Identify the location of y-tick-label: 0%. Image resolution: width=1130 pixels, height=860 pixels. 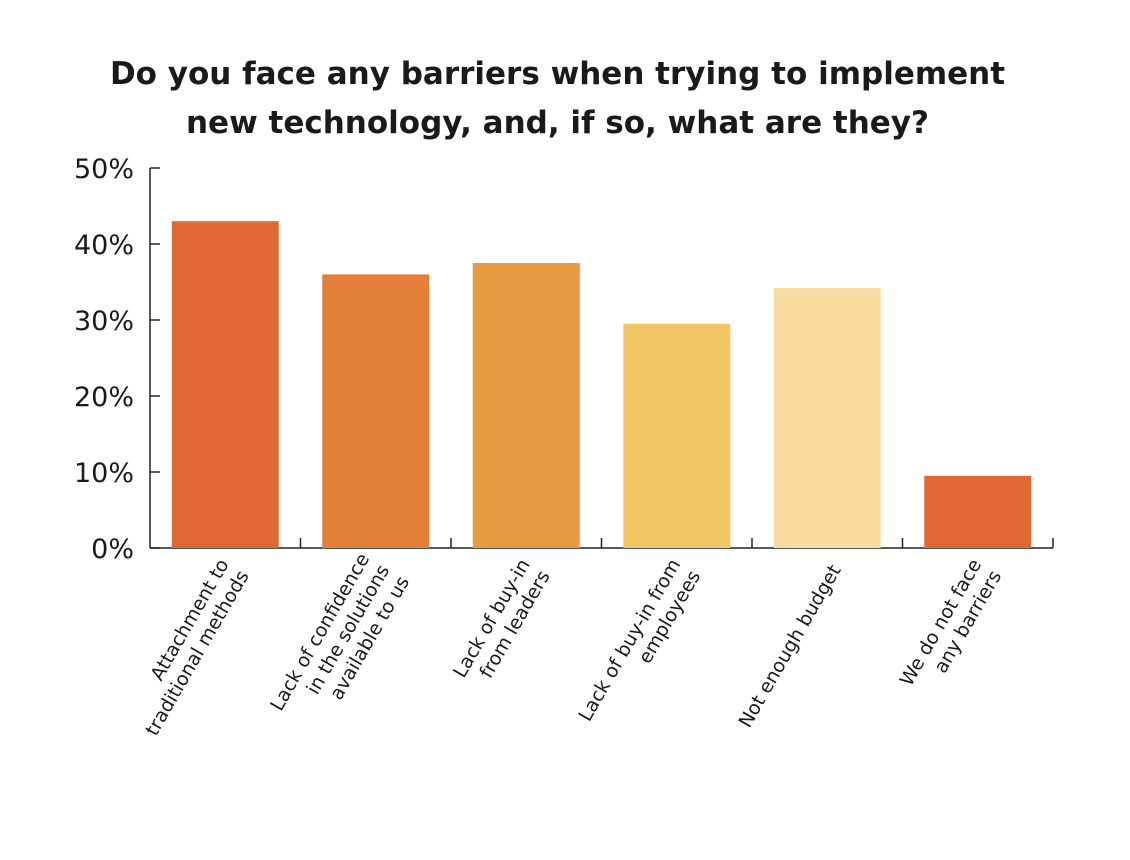
(112, 549).